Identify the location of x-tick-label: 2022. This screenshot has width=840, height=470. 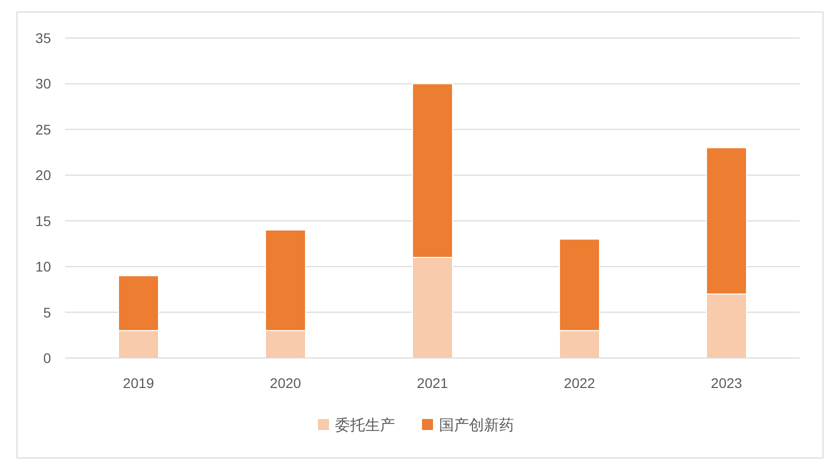
(580, 383).